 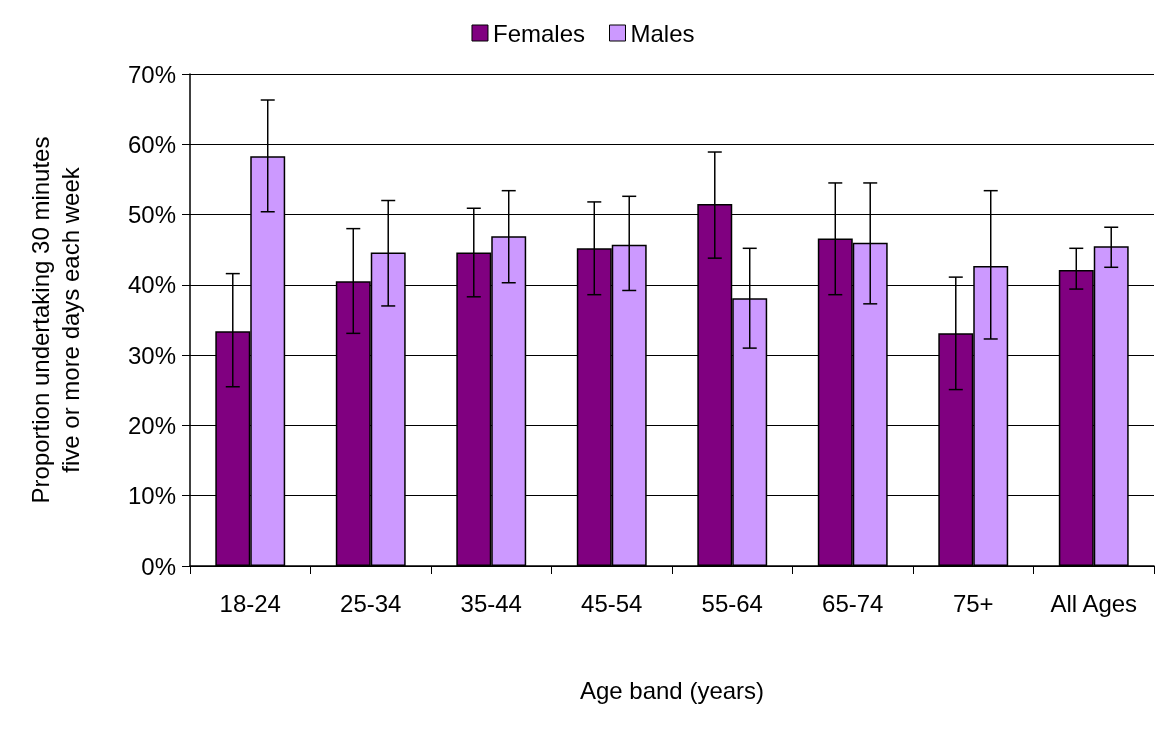 I want to click on y-tick-label: 10%, so click(x=151, y=496).